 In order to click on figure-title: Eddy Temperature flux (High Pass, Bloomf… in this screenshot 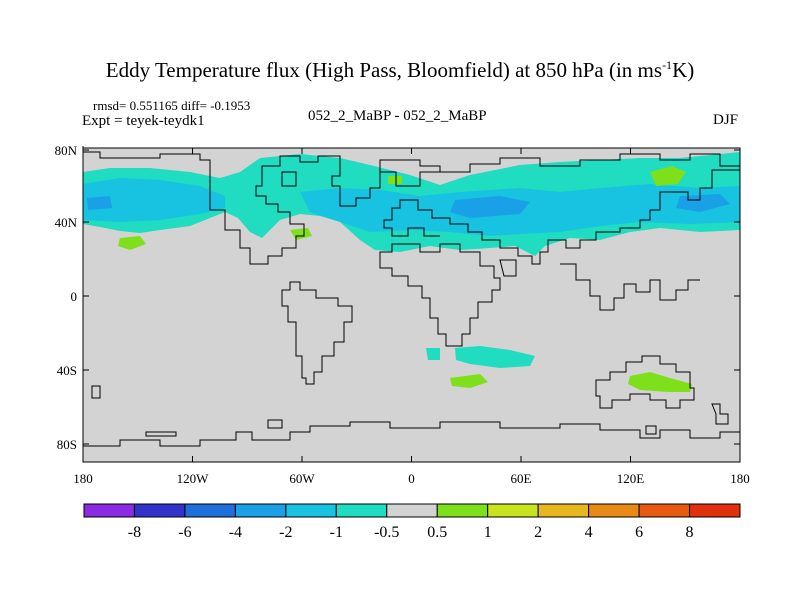, I will do `click(400, 70)`.